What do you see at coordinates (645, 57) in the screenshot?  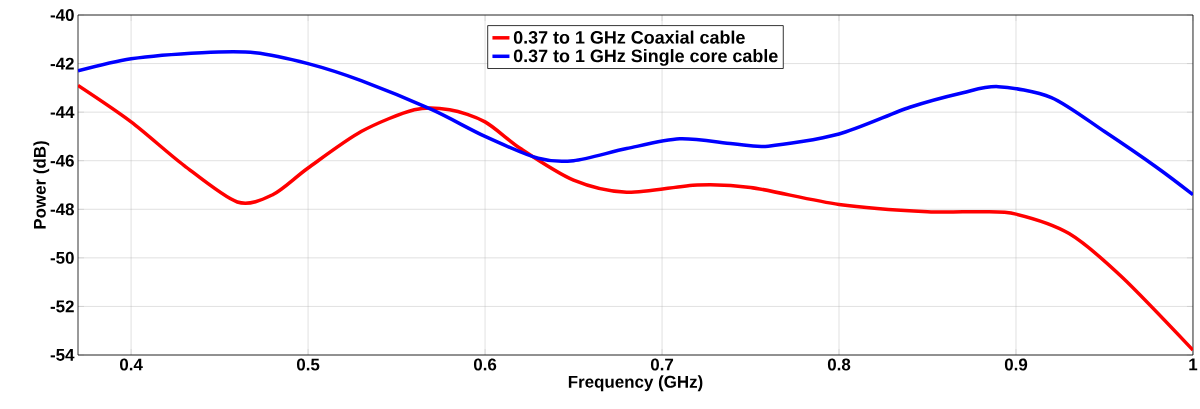 I see `legend-label: 0.37 to 1 GHz Single core cable` at bounding box center [645, 57].